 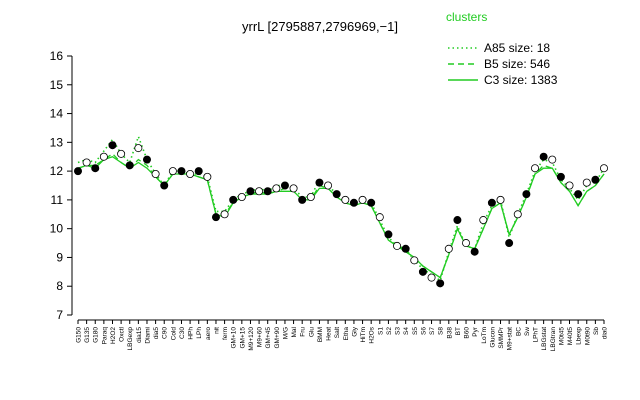 What do you see at coordinates (165, 333) in the screenshot?
I see `x-tick-label: C90` at bounding box center [165, 333].